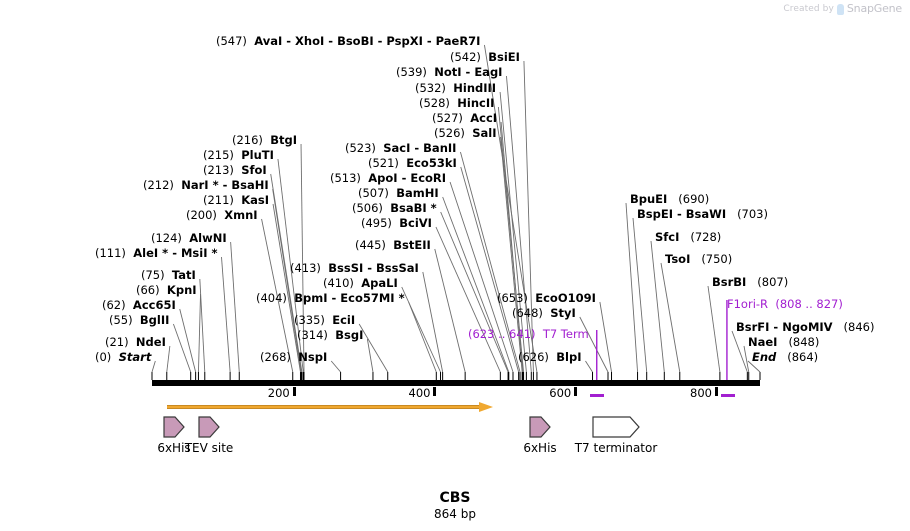 The image size is (910, 531). What do you see at coordinates (475, 88) in the screenshot?
I see `site-enzyme-name: HindIII` at bounding box center [475, 88].